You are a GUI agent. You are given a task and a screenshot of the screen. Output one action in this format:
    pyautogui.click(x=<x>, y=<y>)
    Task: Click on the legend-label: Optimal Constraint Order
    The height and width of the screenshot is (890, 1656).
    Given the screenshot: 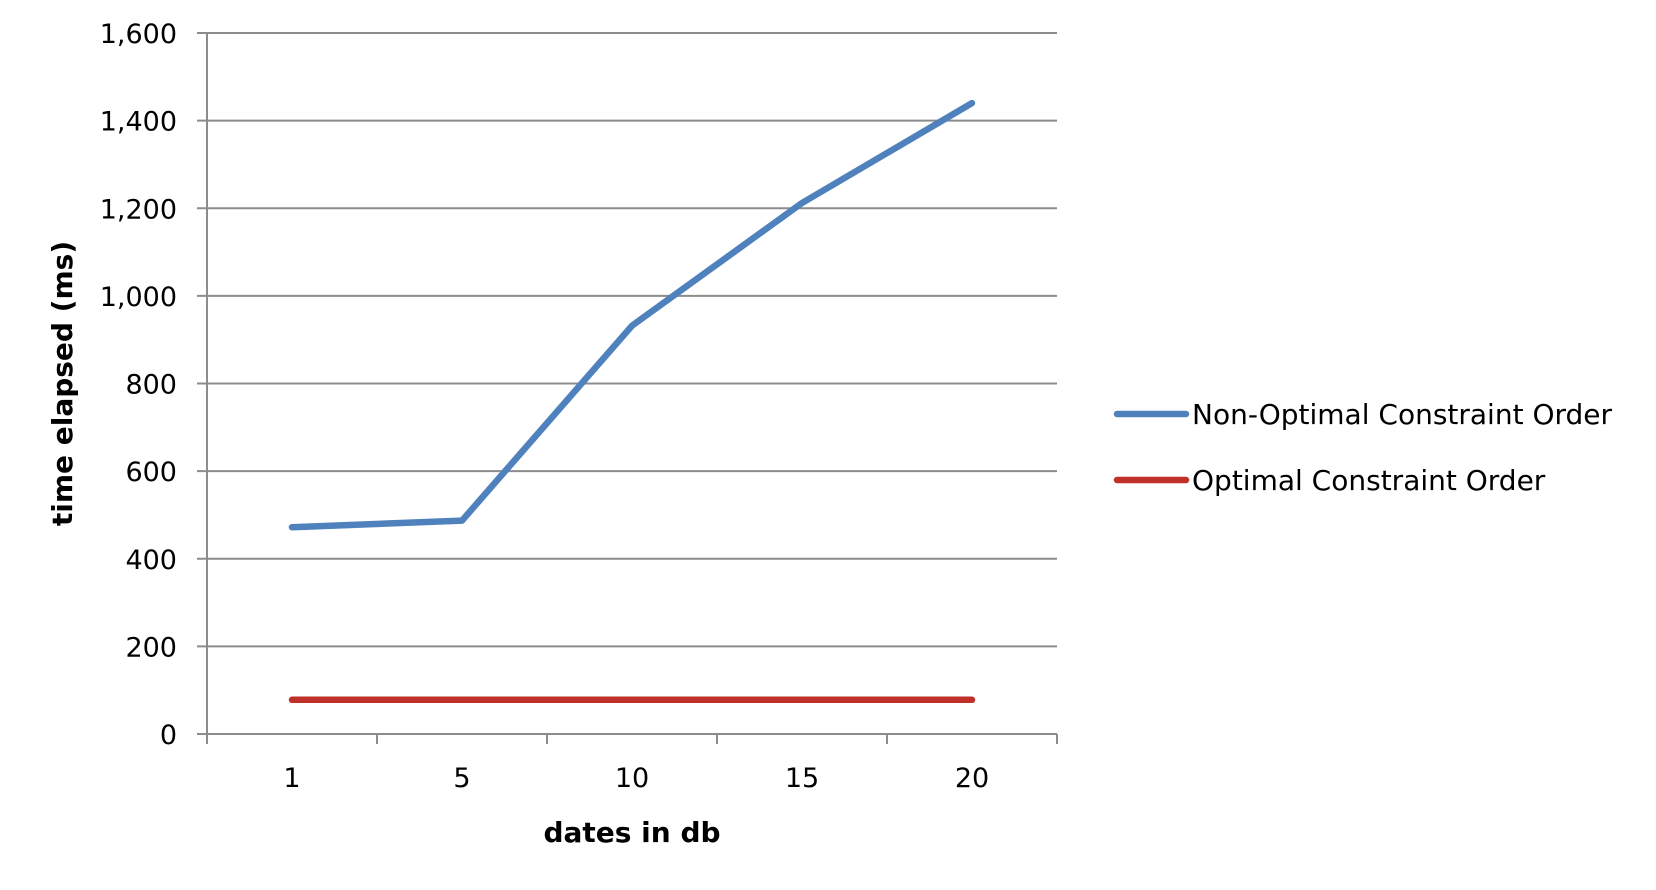 What is the action you would take?
    pyautogui.click(x=1369, y=480)
    